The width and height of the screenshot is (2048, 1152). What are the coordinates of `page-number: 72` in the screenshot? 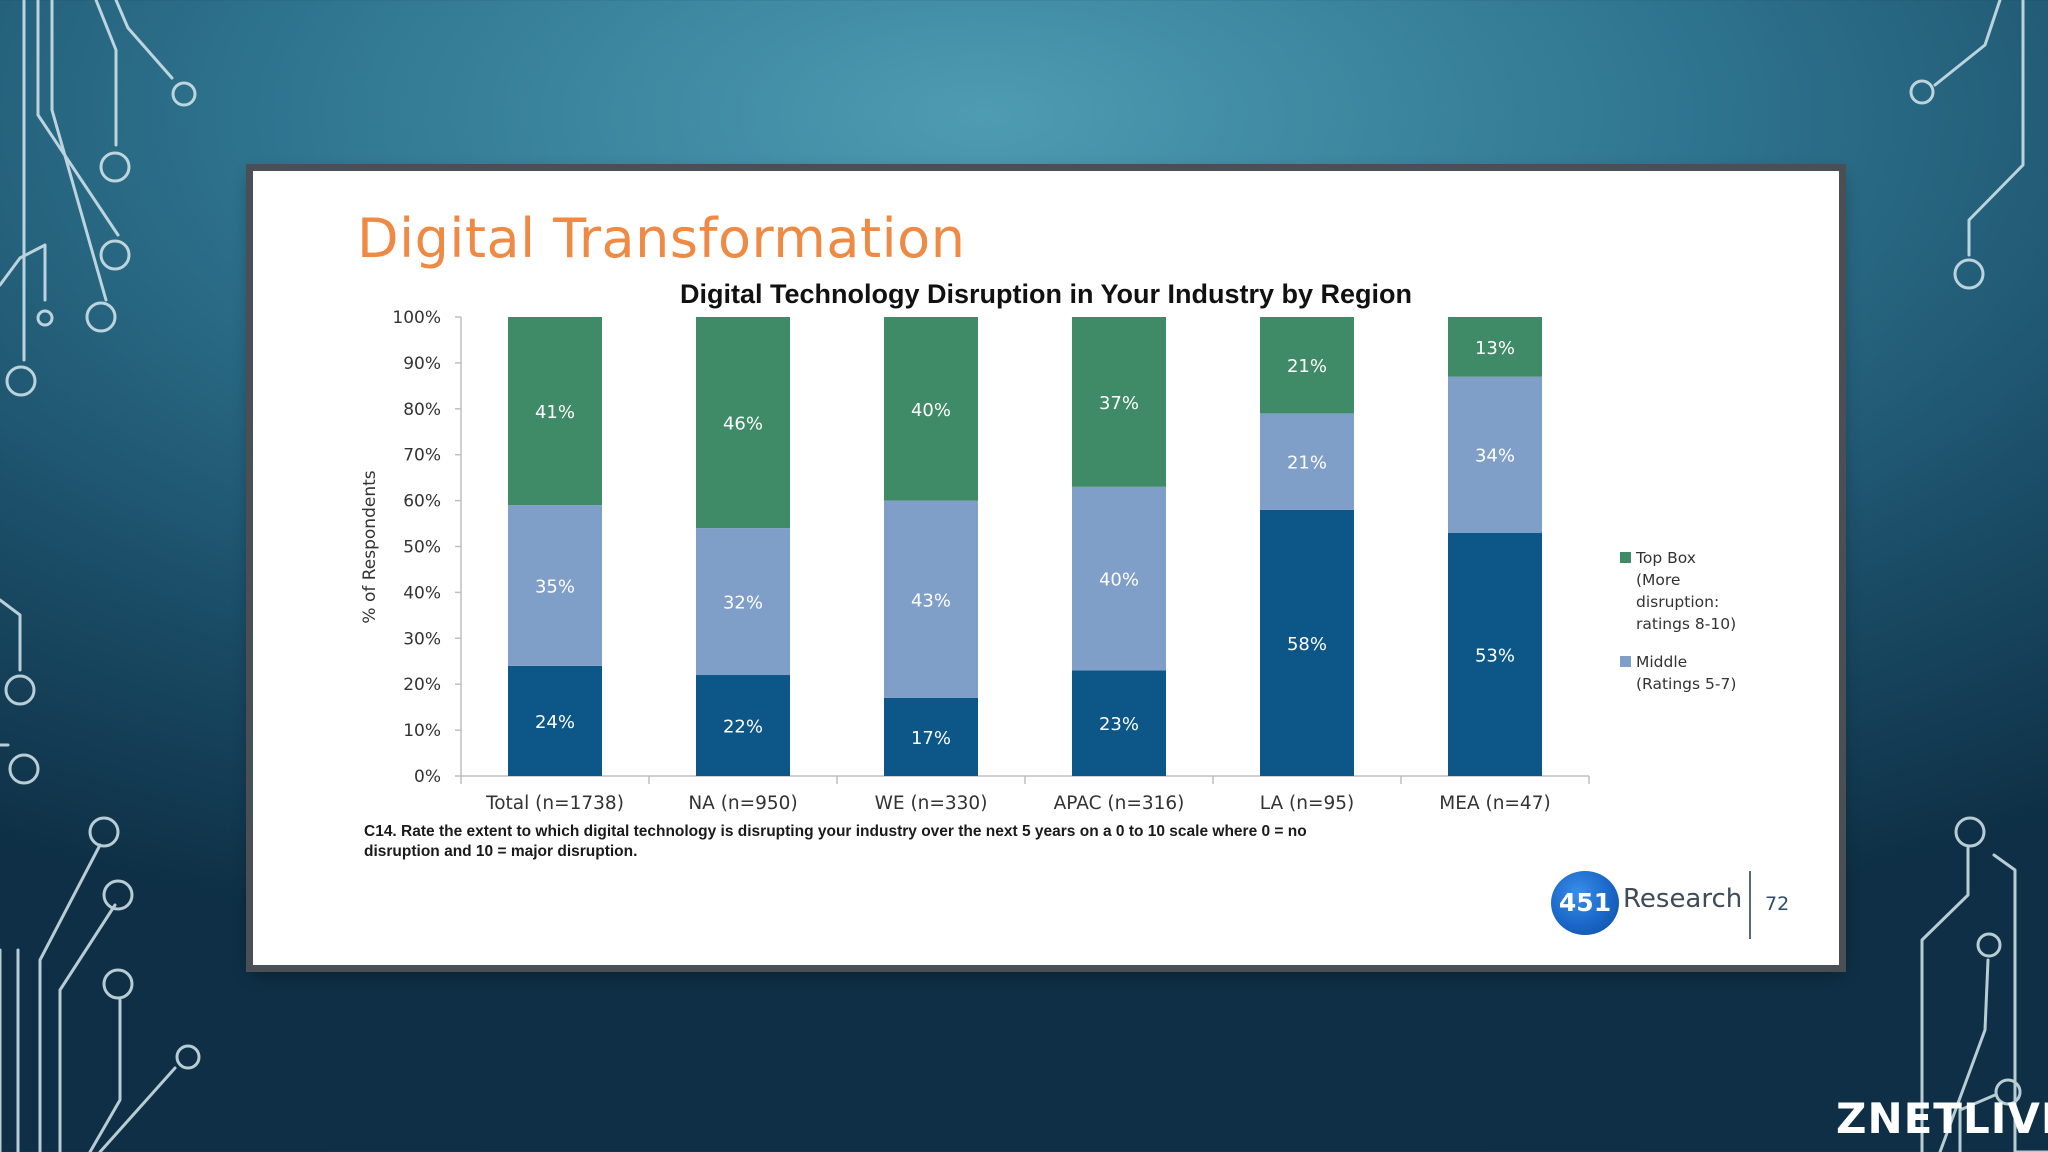 It's located at (1777, 904).